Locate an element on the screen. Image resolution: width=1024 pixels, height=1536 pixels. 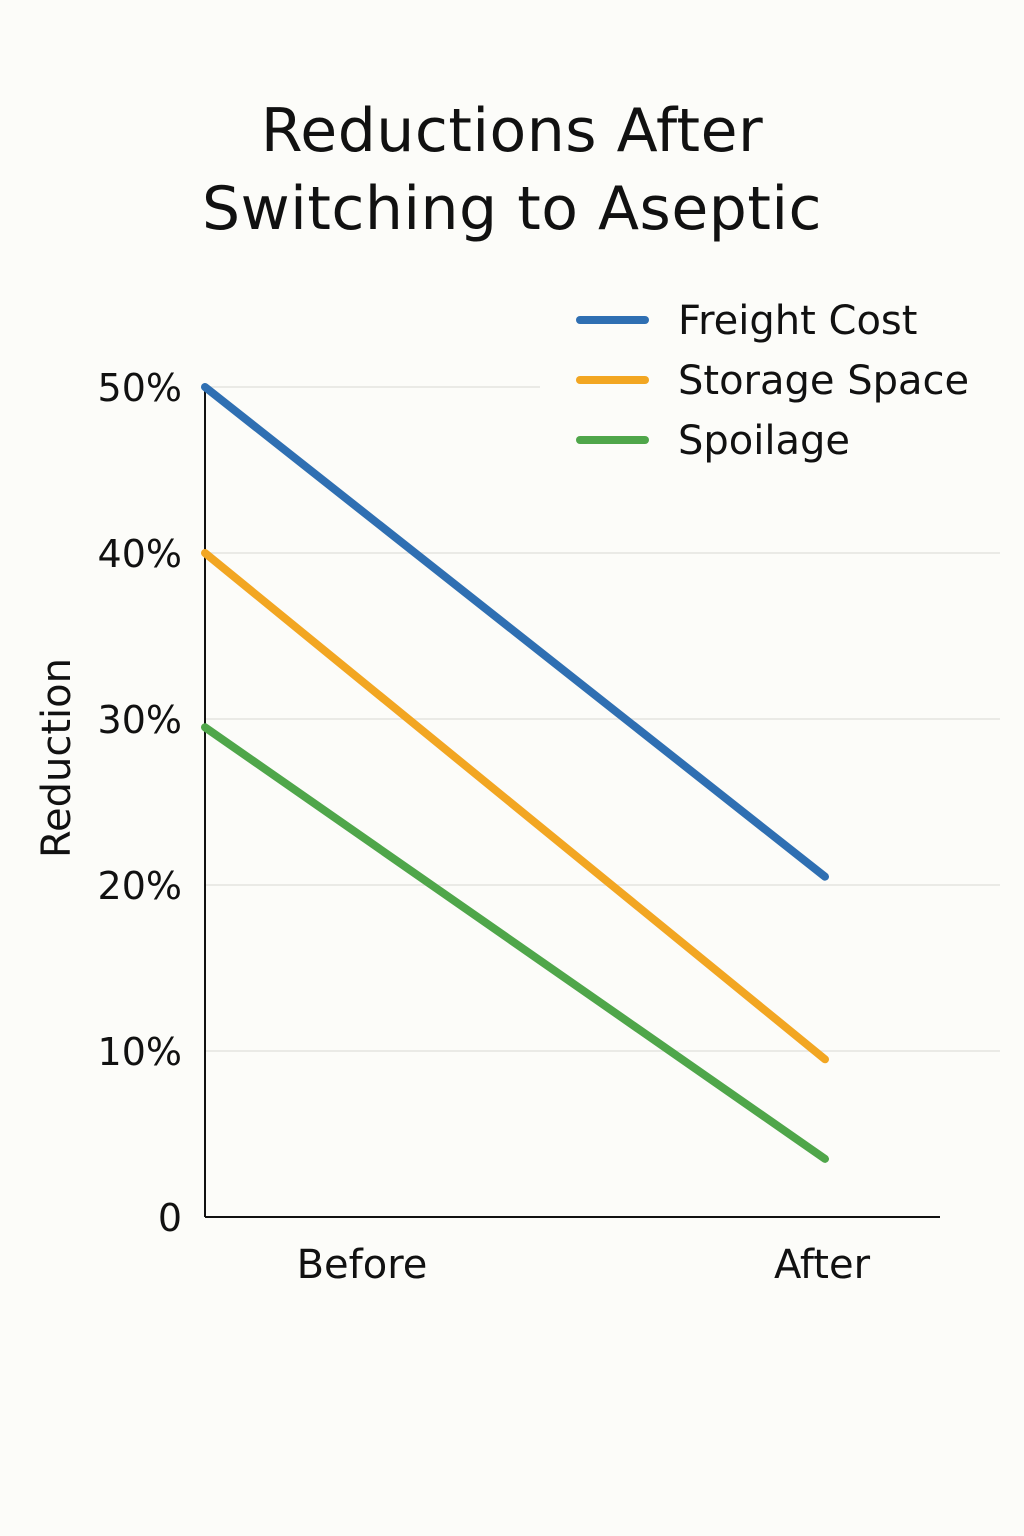
legend-label: Spoilage is located at coordinates (764, 441).